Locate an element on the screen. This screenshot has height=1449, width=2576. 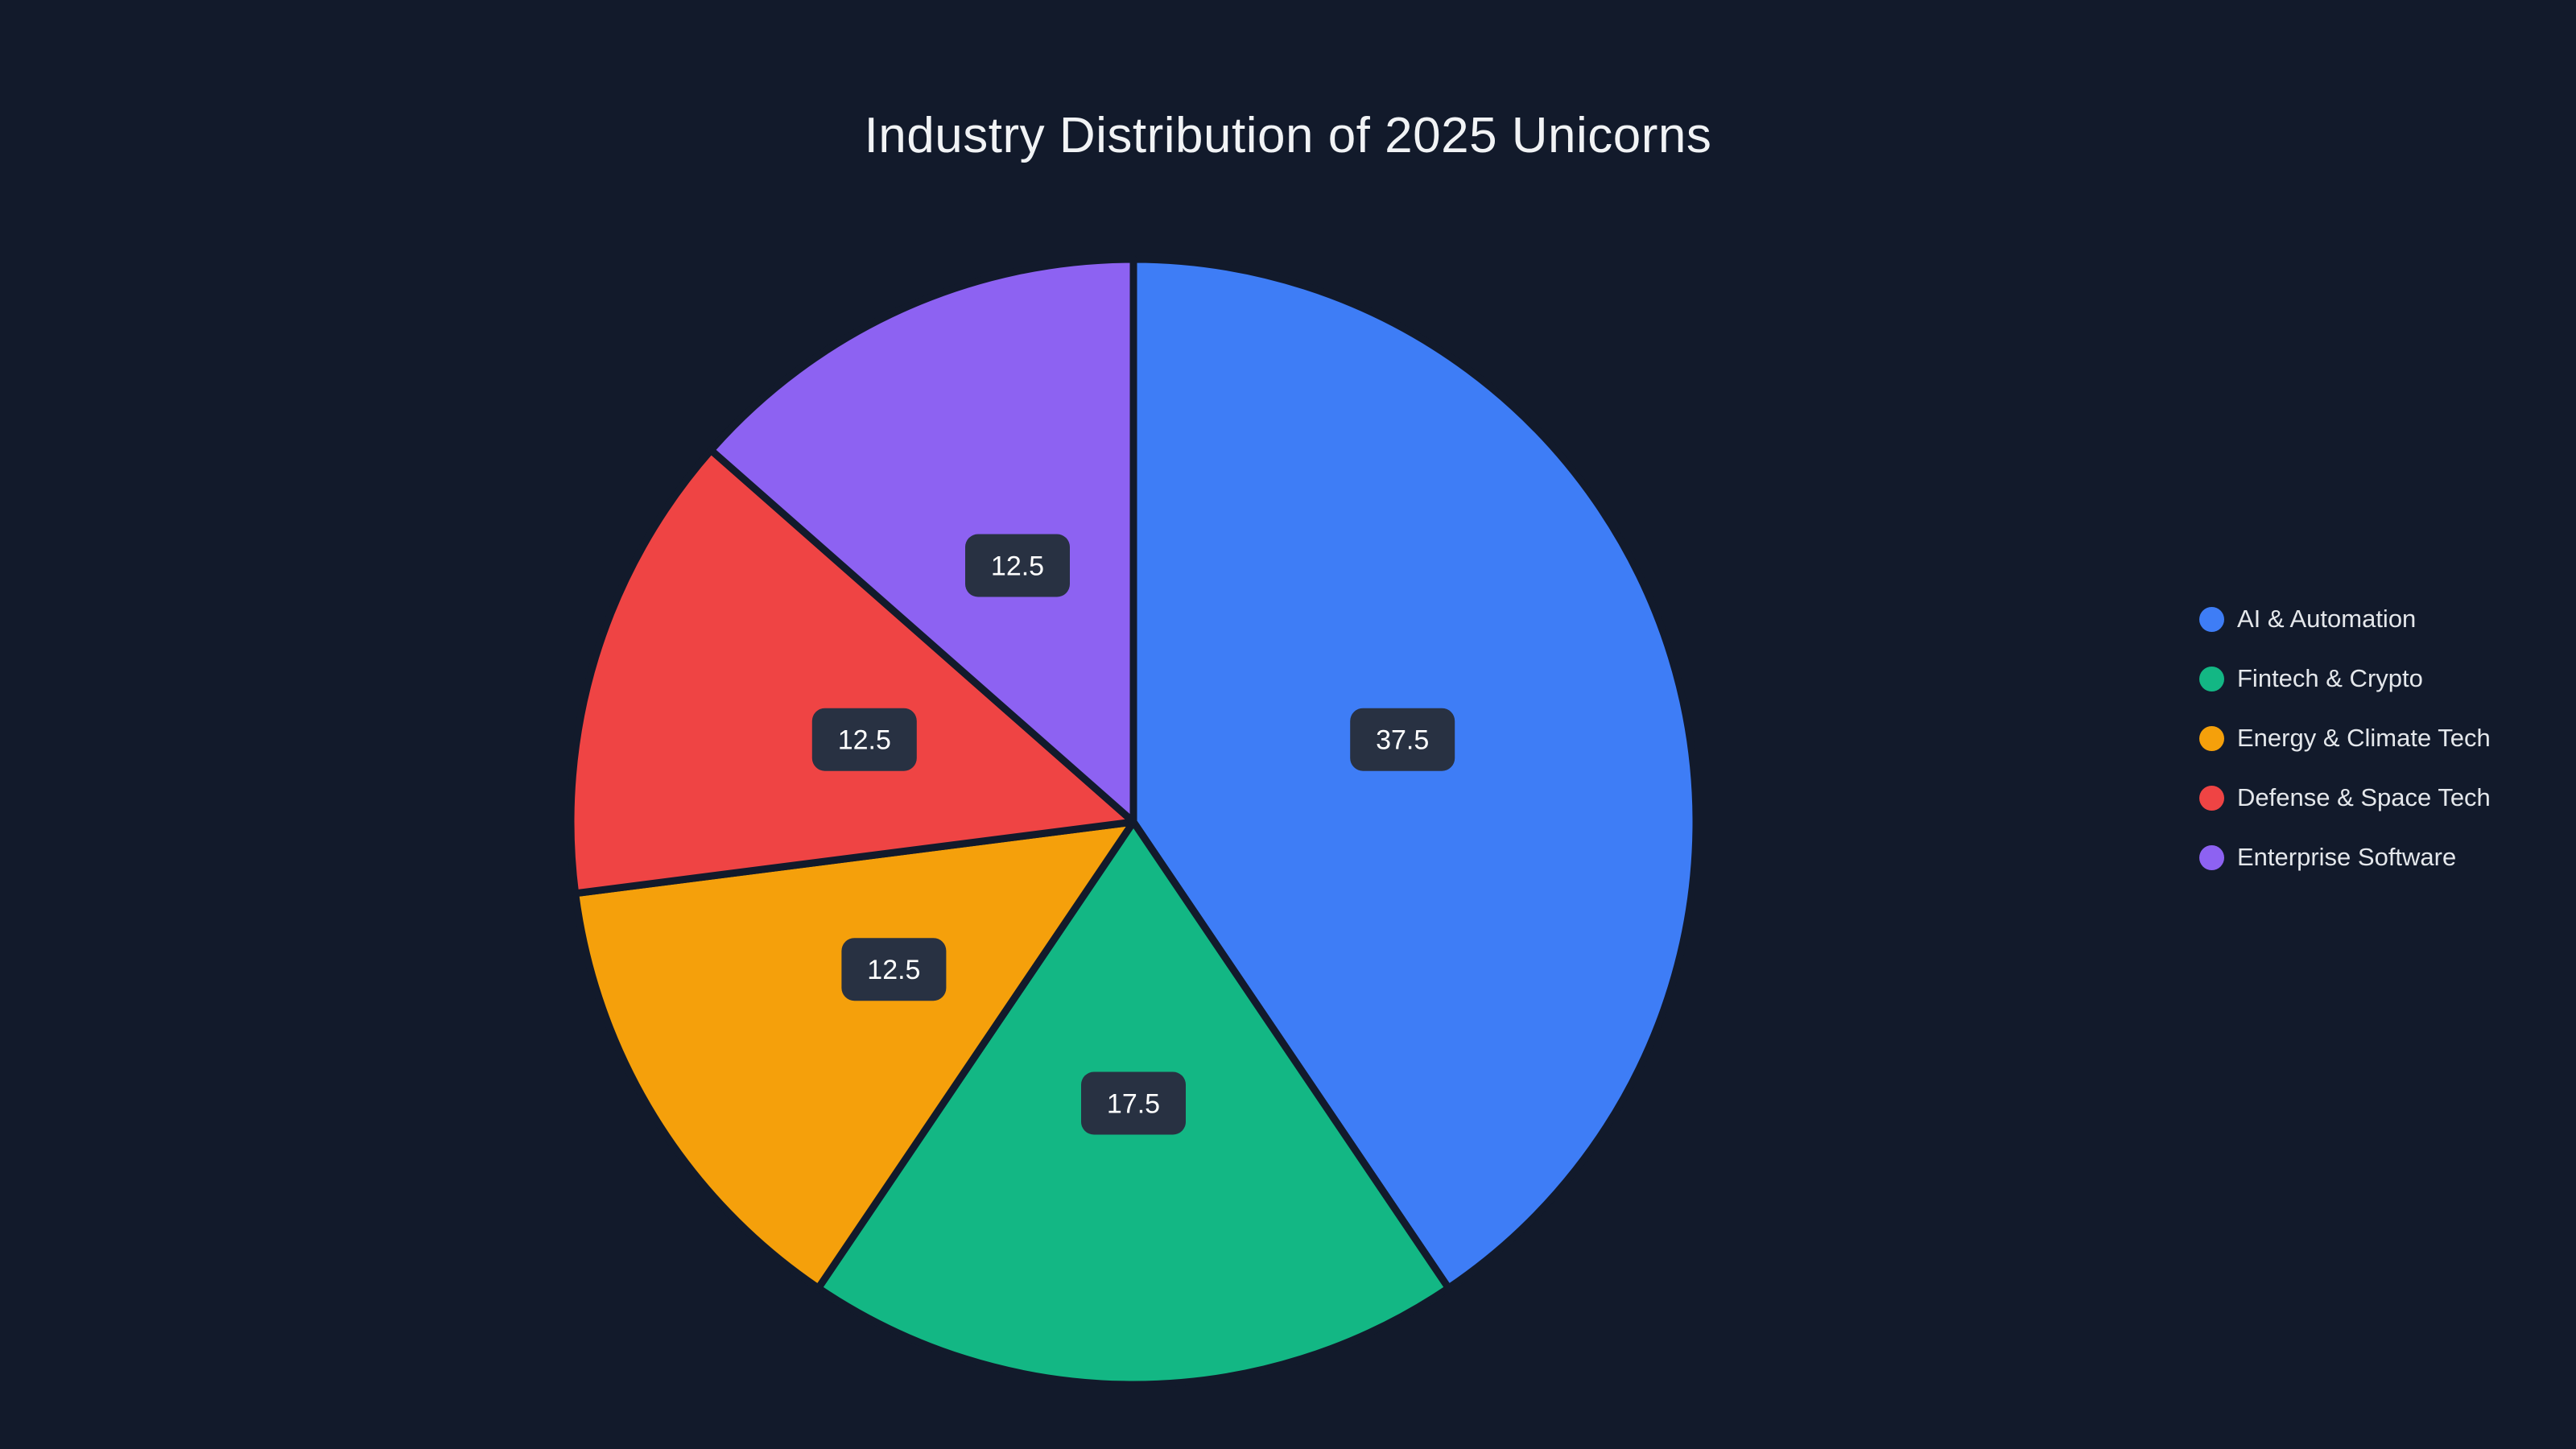
legend-item-0: AI & Automation is located at coordinates (2345, 619).